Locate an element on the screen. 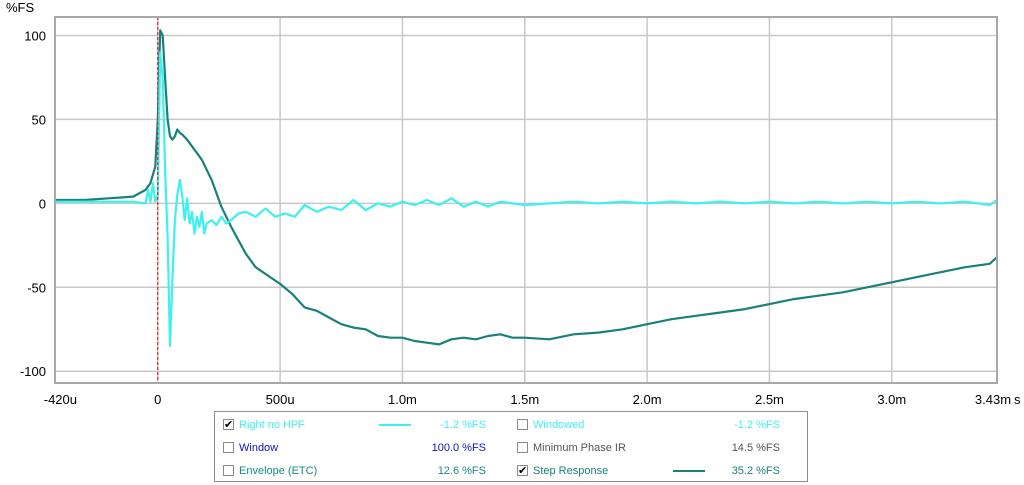 The image size is (1024, 485). legend-label: Window is located at coordinates (259, 448).